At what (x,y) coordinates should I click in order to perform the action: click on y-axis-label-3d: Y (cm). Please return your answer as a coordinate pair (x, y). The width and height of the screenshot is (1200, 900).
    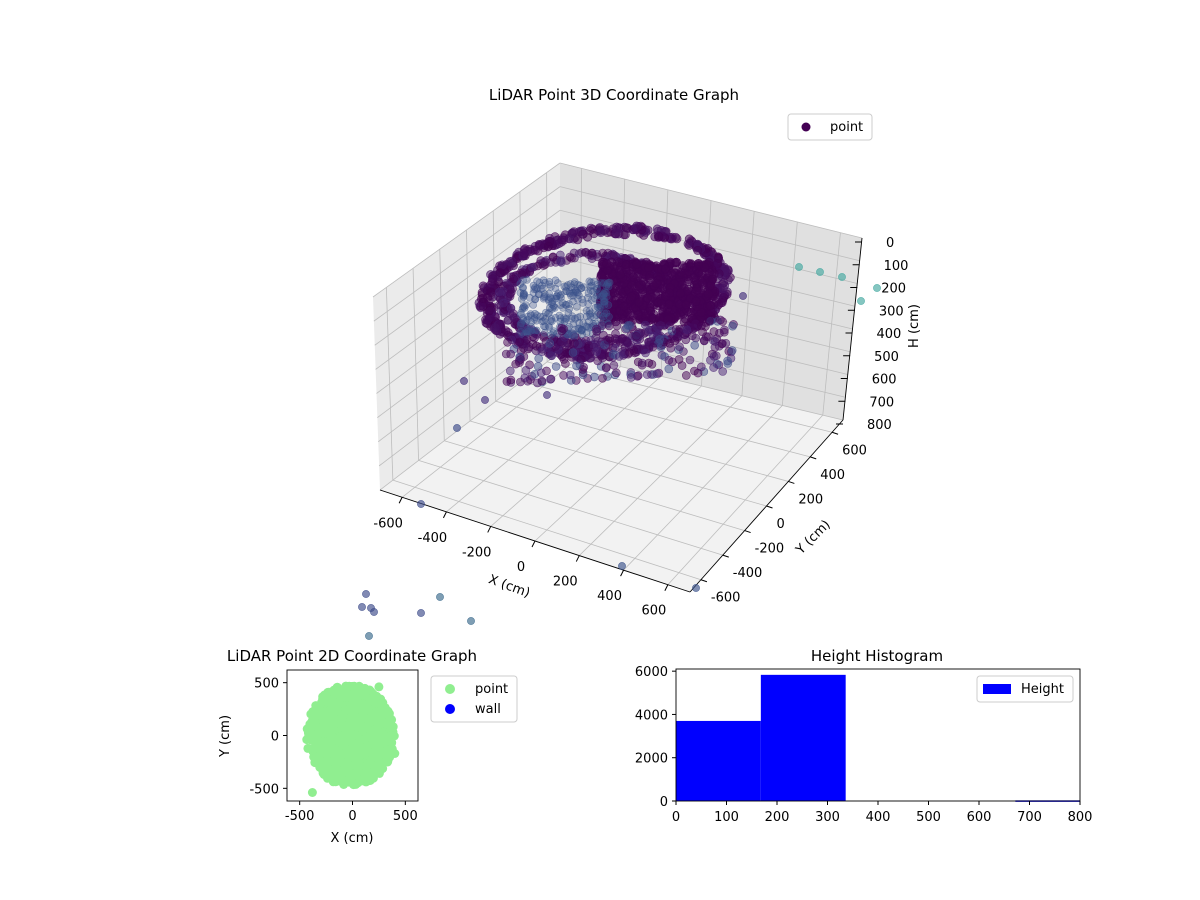
    Looking at the image, I should click on (813, 537).